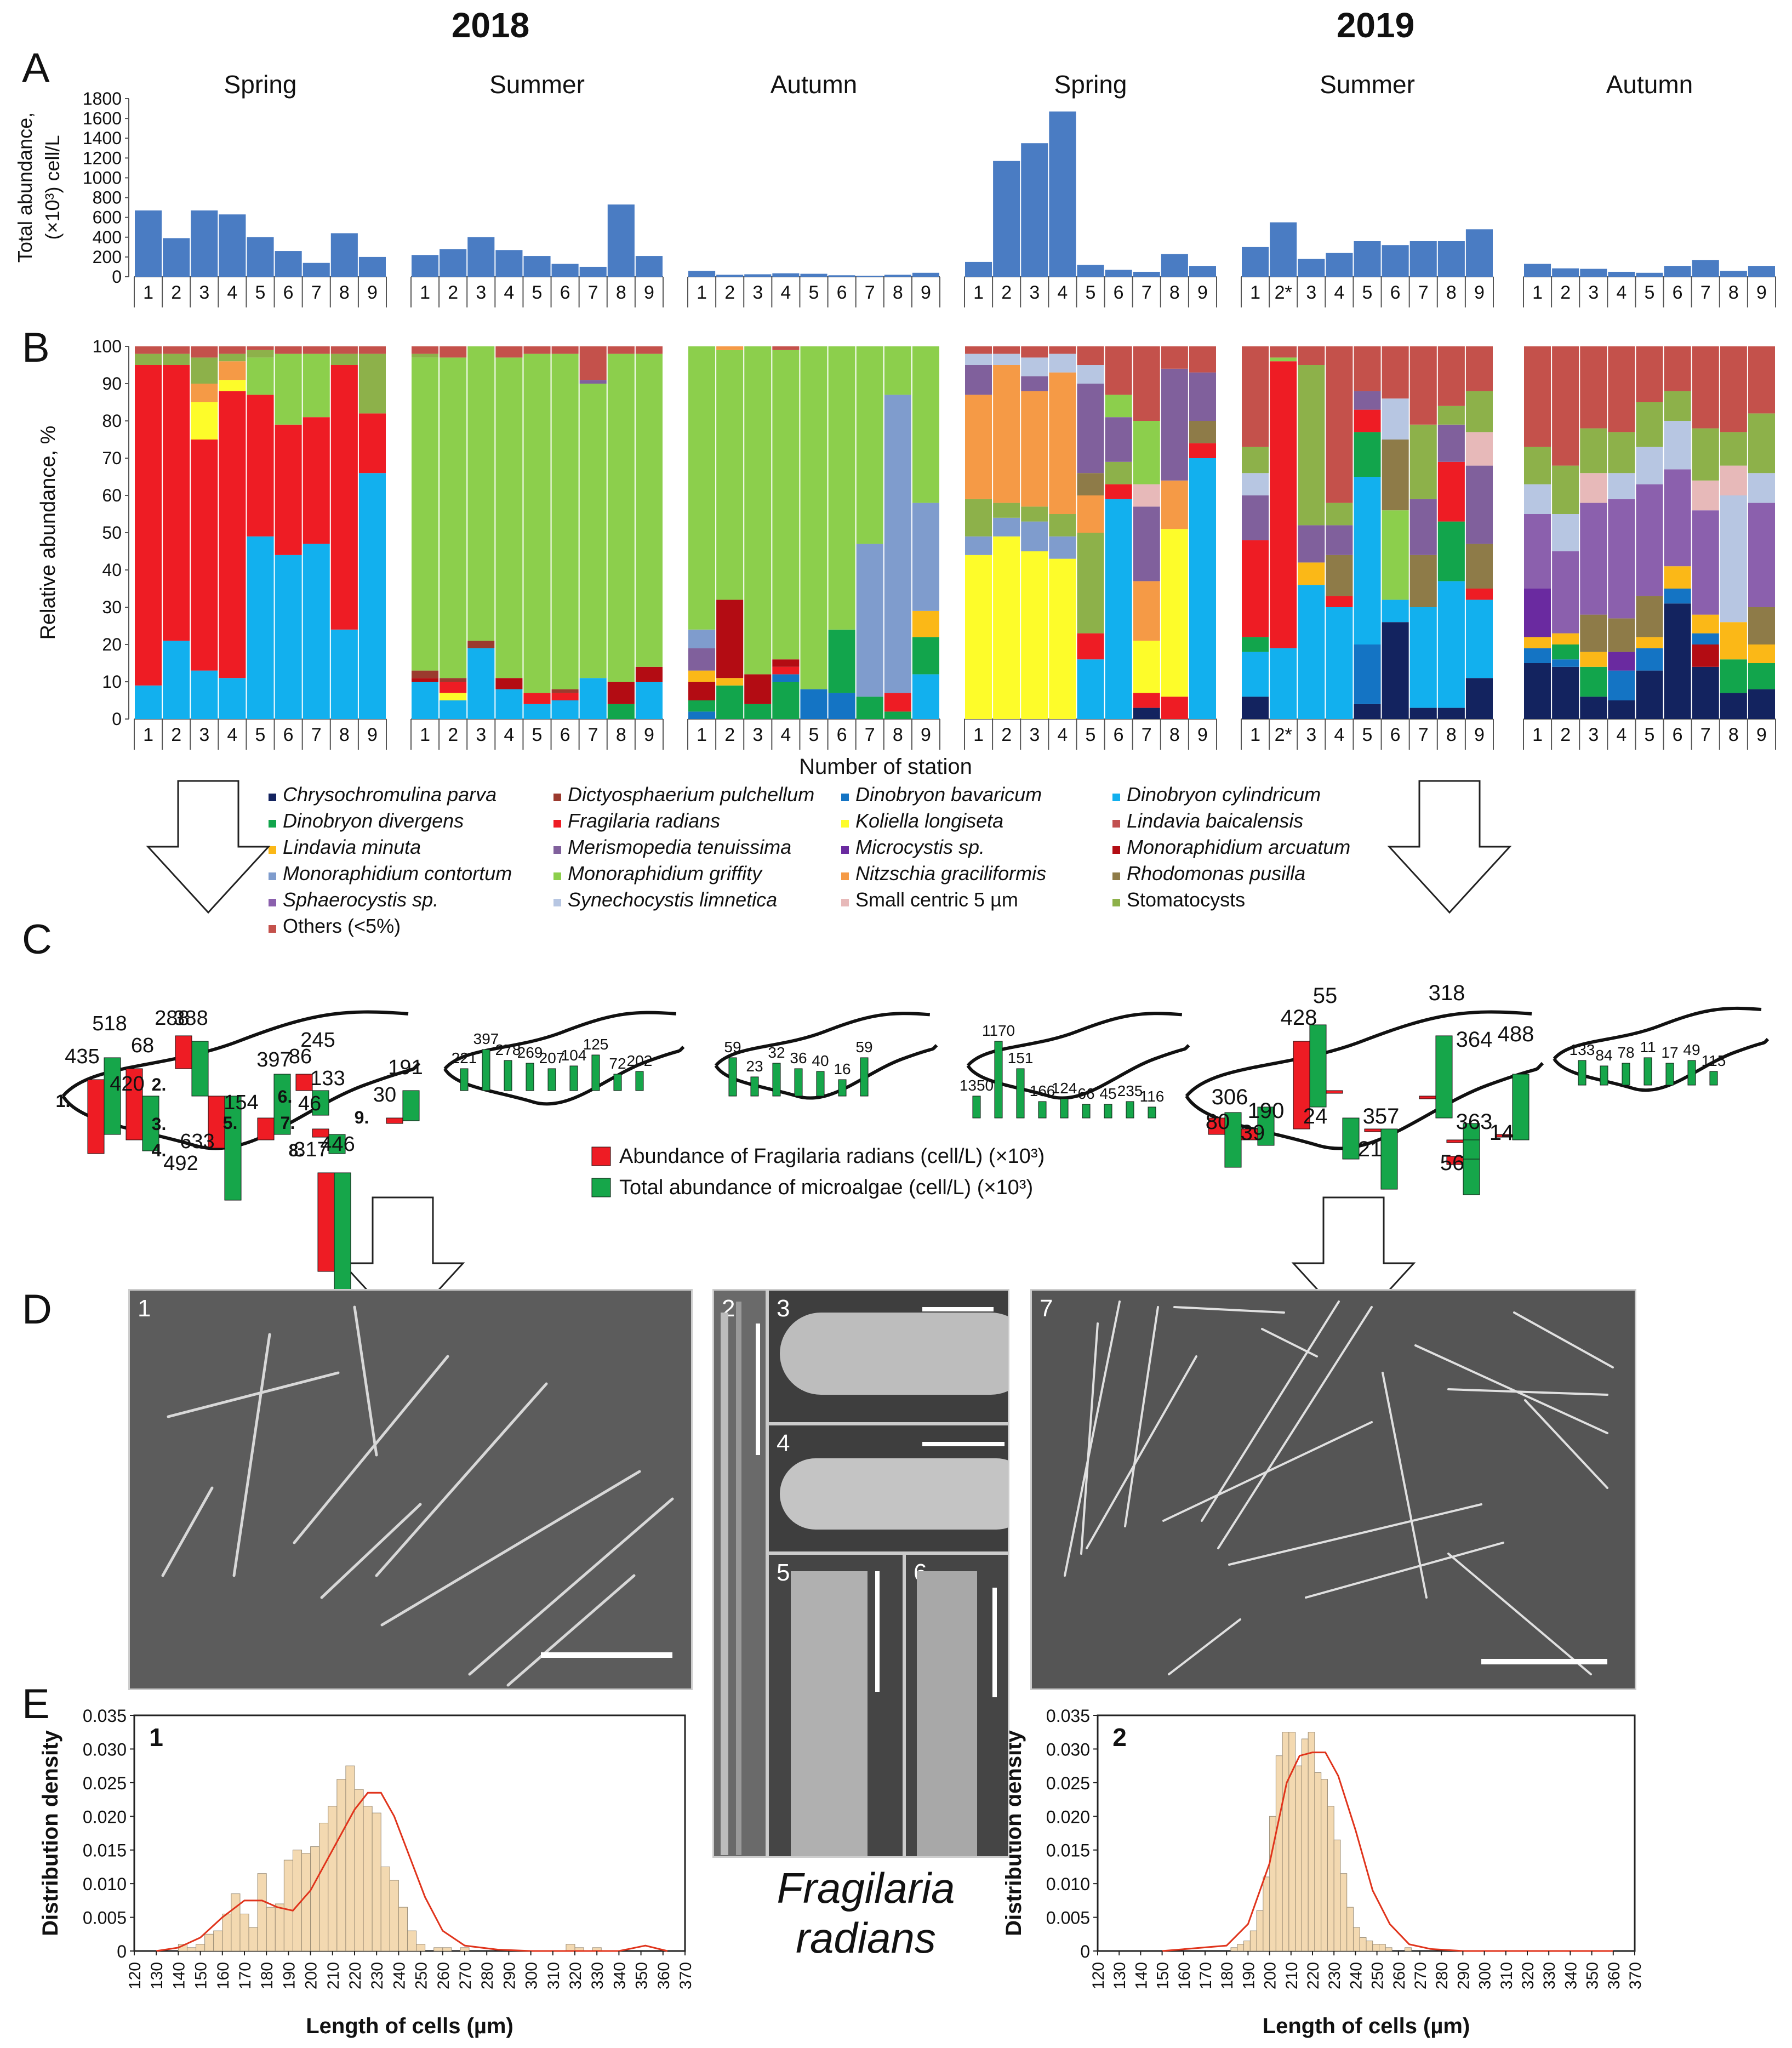 The image size is (1792, 2048). Describe the element at coordinates (754, 1066) in the screenshot. I see `map-value-label: 23` at that location.